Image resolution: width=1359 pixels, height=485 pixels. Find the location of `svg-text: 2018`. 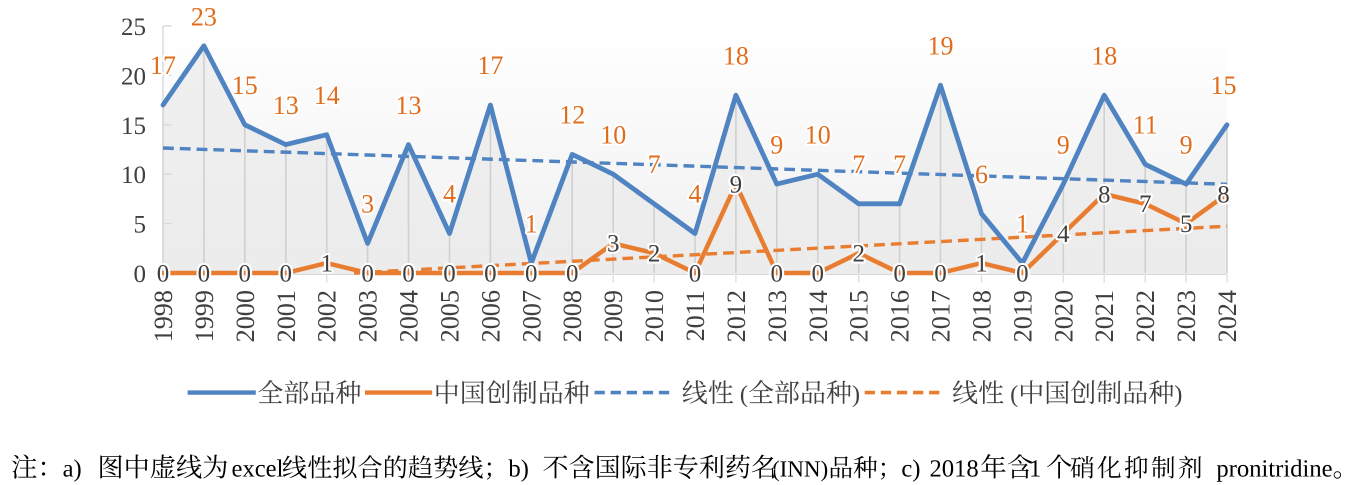

svg-text: 2018 is located at coordinates (982, 316).